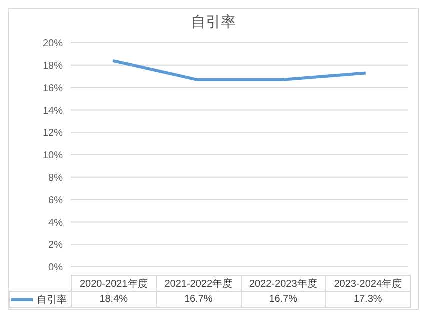 Image resolution: width=427 pixels, height=320 pixels. Describe the element at coordinates (53, 44) in the screenshot. I see `y-tick-label: 20%` at that location.